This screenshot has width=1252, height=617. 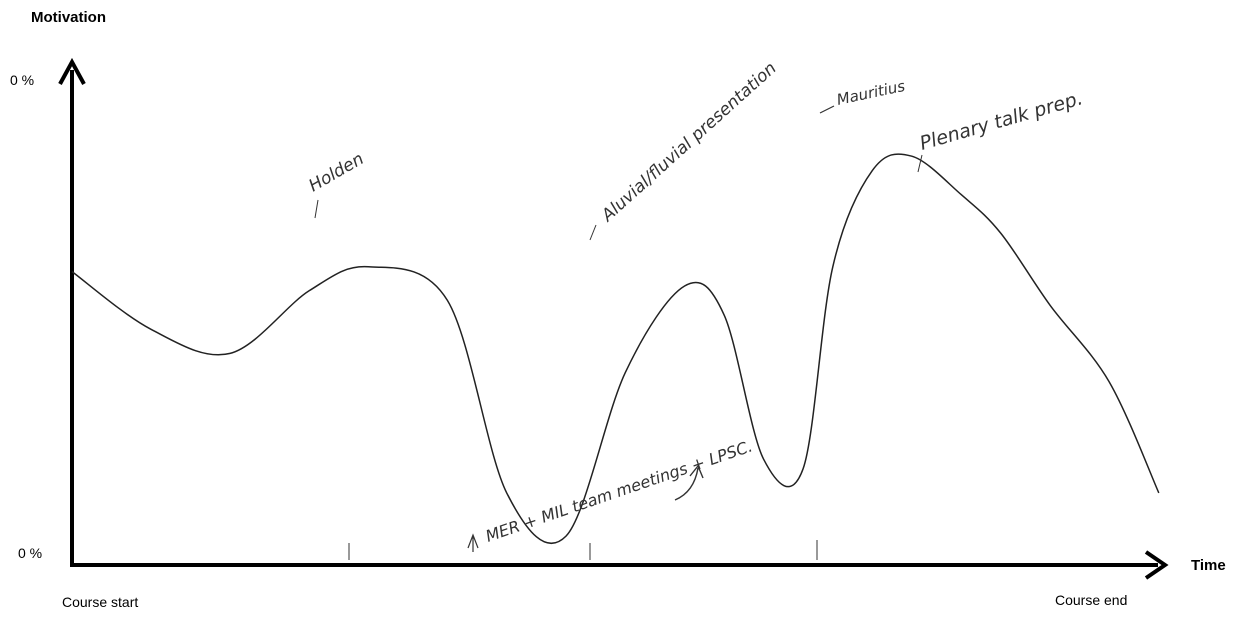 I want to click on x-axis-label: Time, so click(x=1208, y=565).